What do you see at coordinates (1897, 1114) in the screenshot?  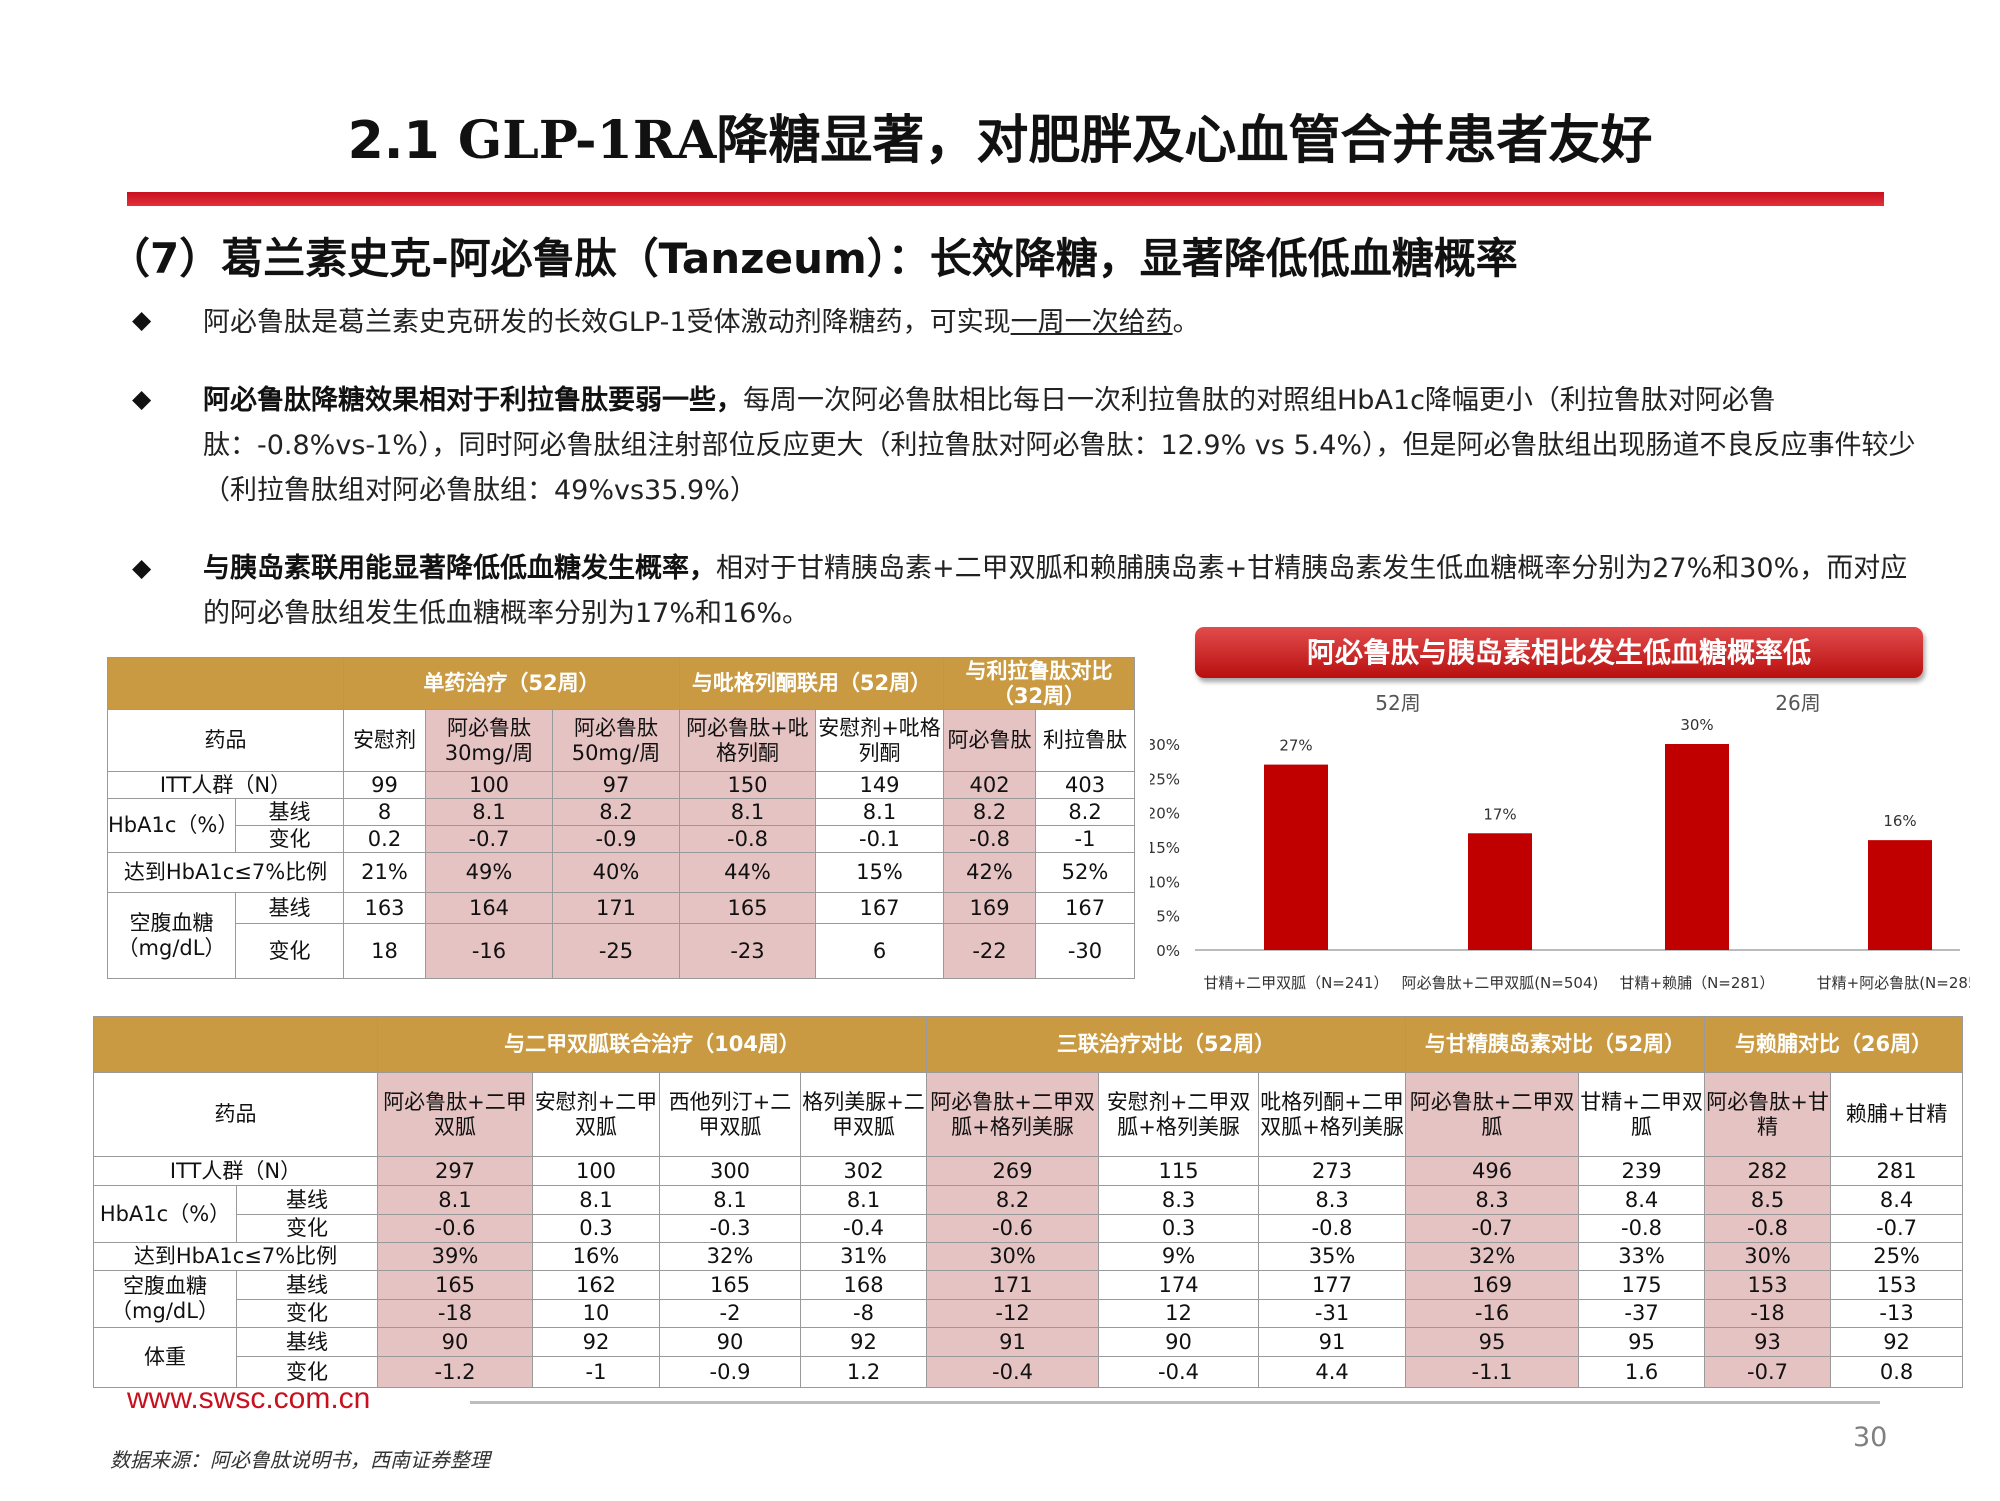 I see `table2-col-header: 赖脯+甘精` at bounding box center [1897, 1114].